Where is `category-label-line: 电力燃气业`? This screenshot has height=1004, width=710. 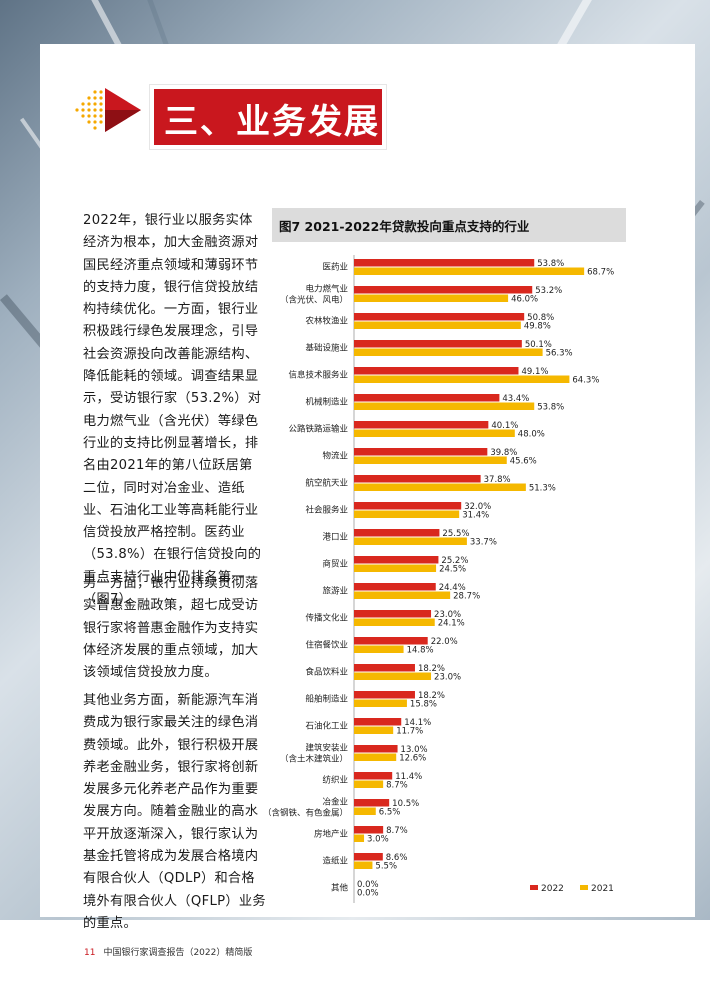
category-label-line: 电力燃气业 is located at coordinates (326, 289).